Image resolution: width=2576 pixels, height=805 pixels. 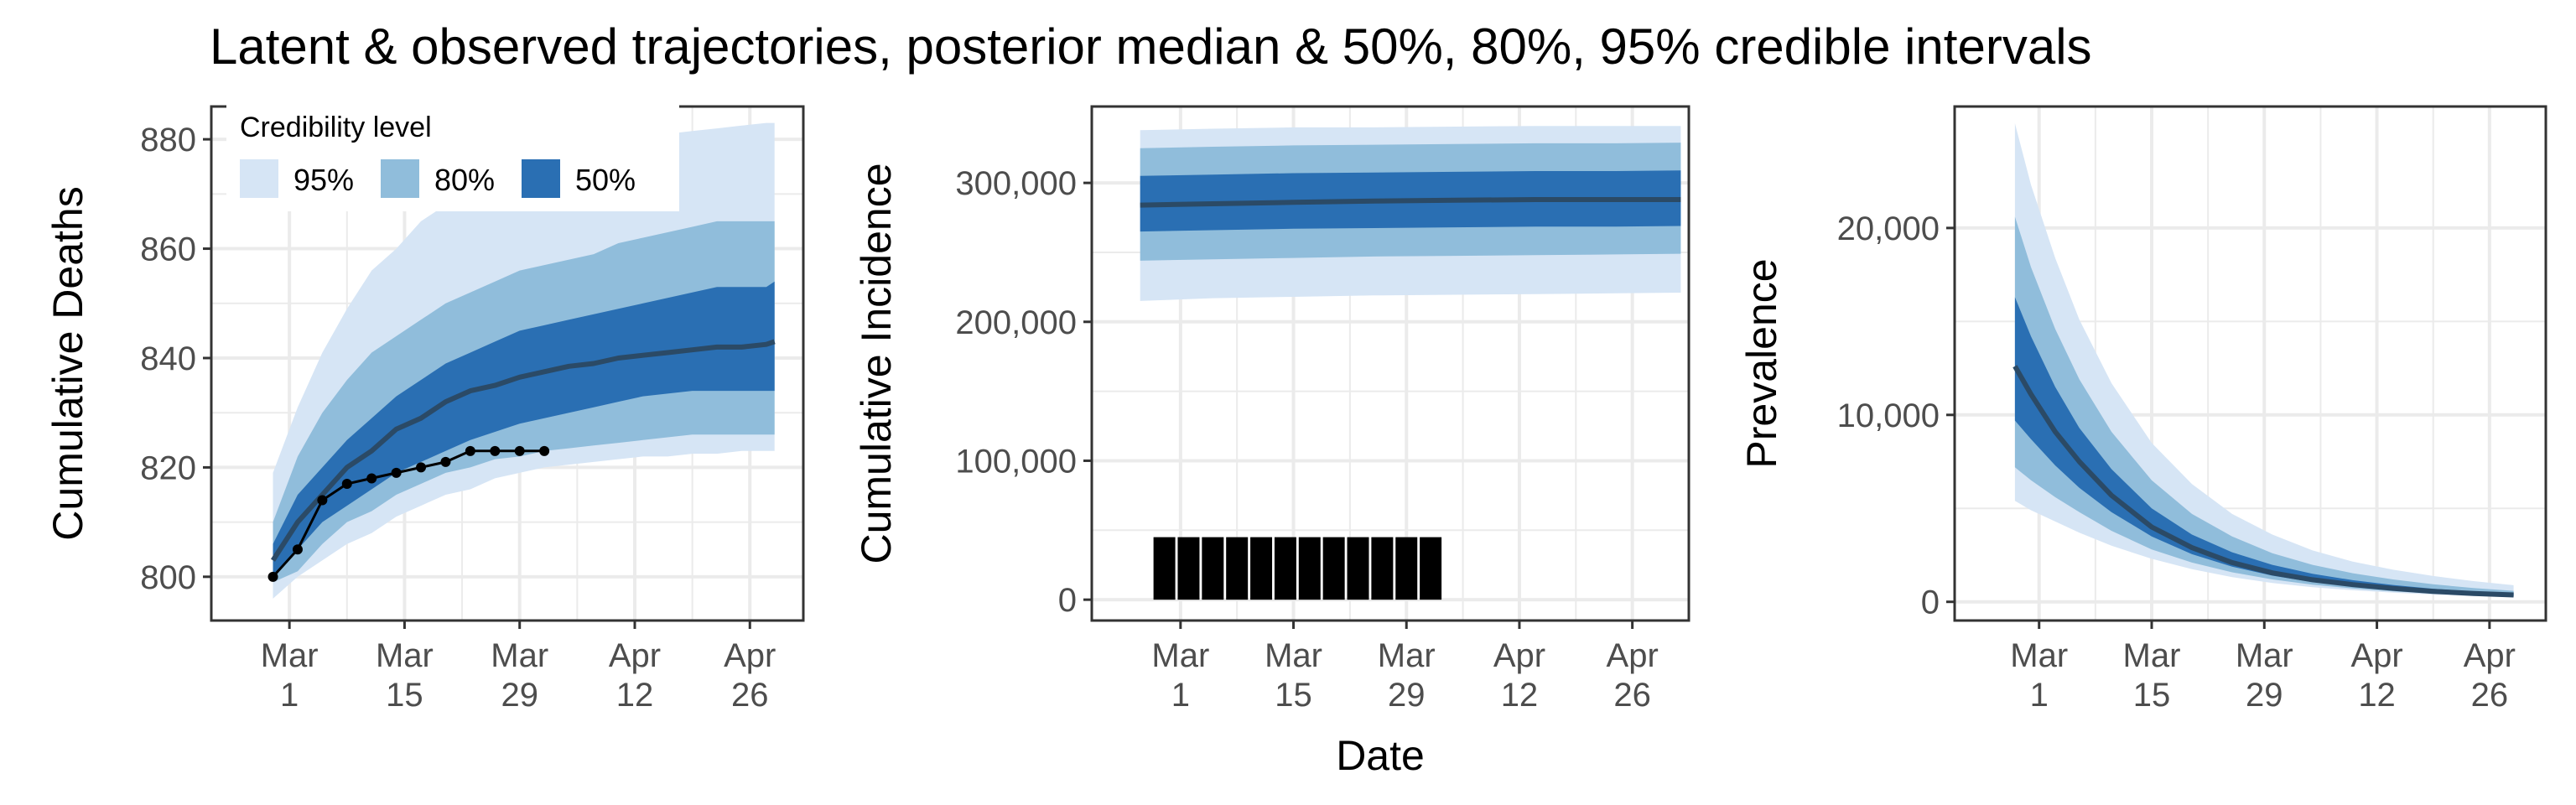 What do you see at coordinates (1888, 228) in the screenshot?
I see `y-tick-label: 20,000` at bounding box center [1888, 228].